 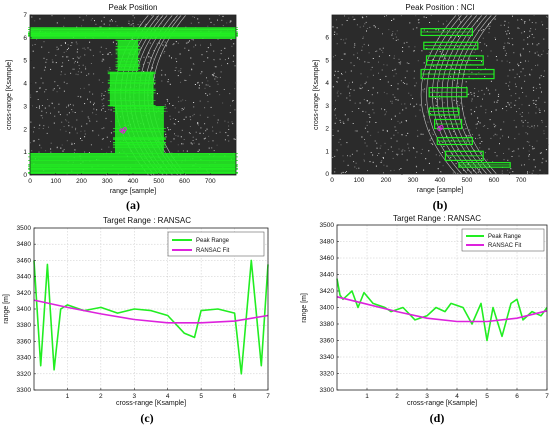 I want to click on y-tick-label: 3, so click(x=327, y=106).